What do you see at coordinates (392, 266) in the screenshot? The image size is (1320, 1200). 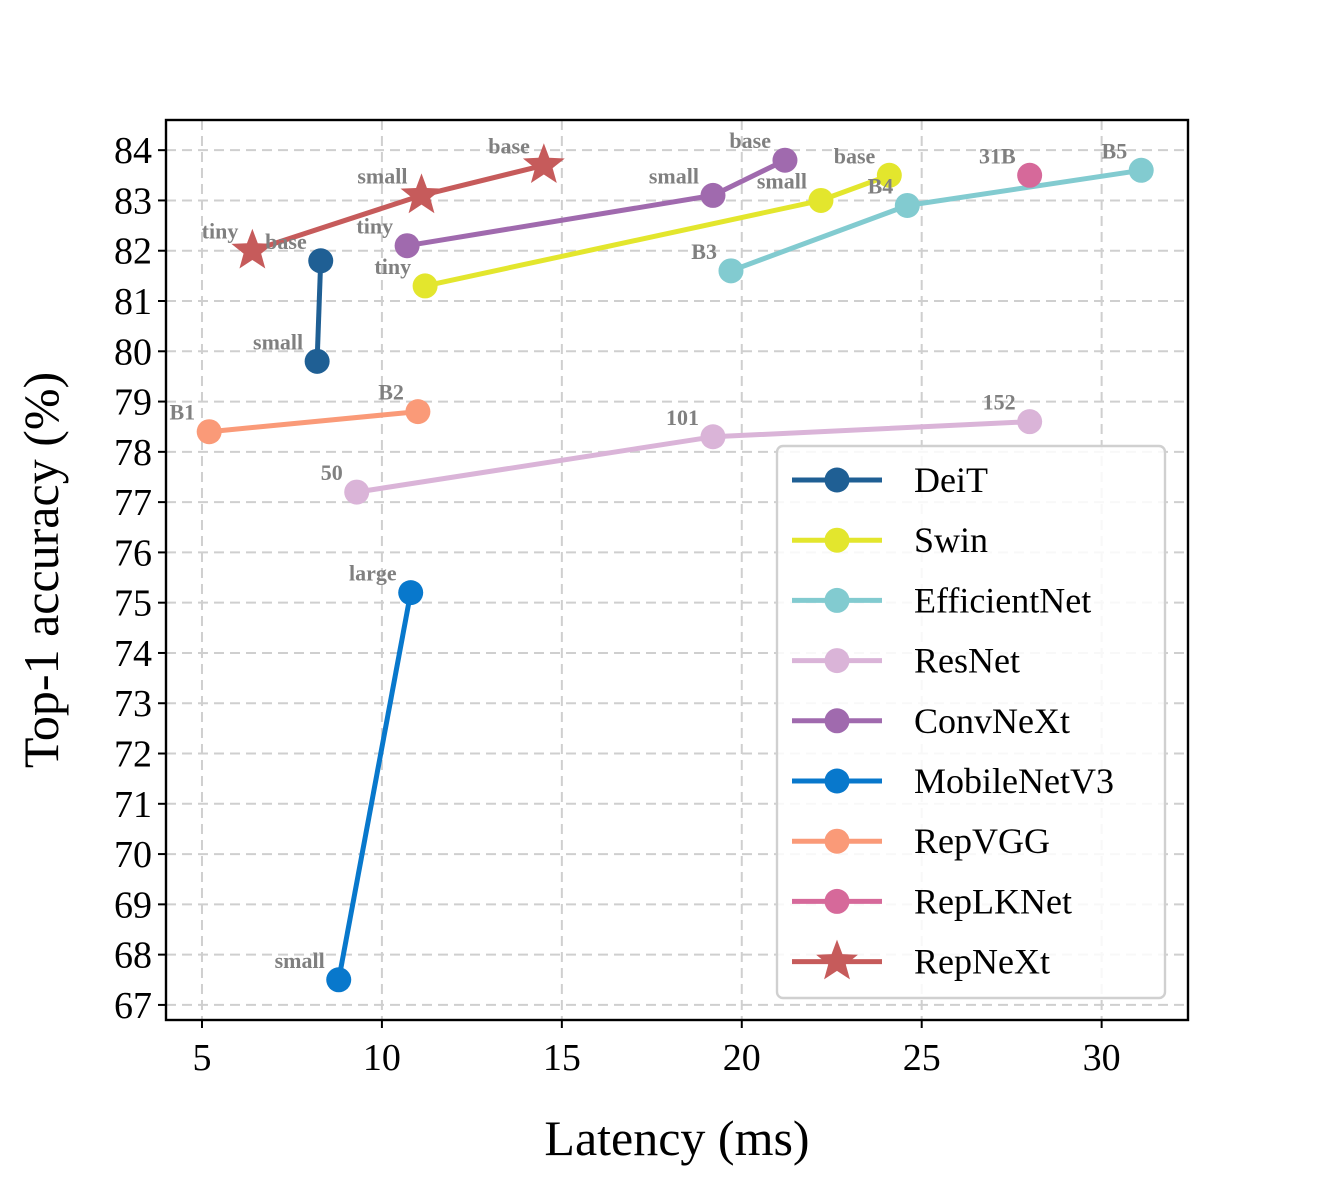 I see `point-label-swin: tiny` at bounding box center [392, 266].